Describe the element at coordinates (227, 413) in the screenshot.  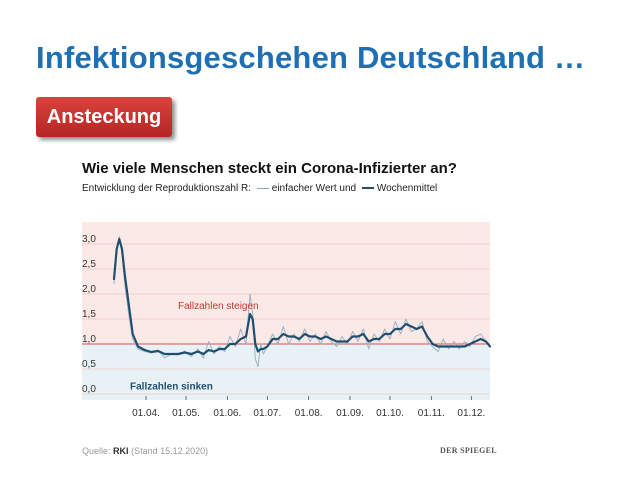
I see `x-tick-label: 01.06.` at that location.